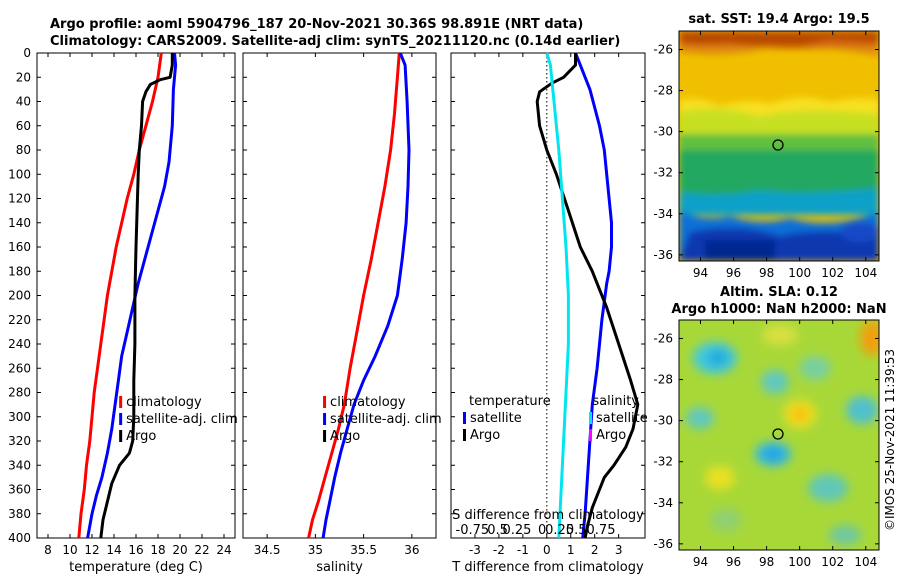 Image resolution: width=900 pixels, height=580 pixels. I want to click on y-tick-label: 200, so click(19, 296).